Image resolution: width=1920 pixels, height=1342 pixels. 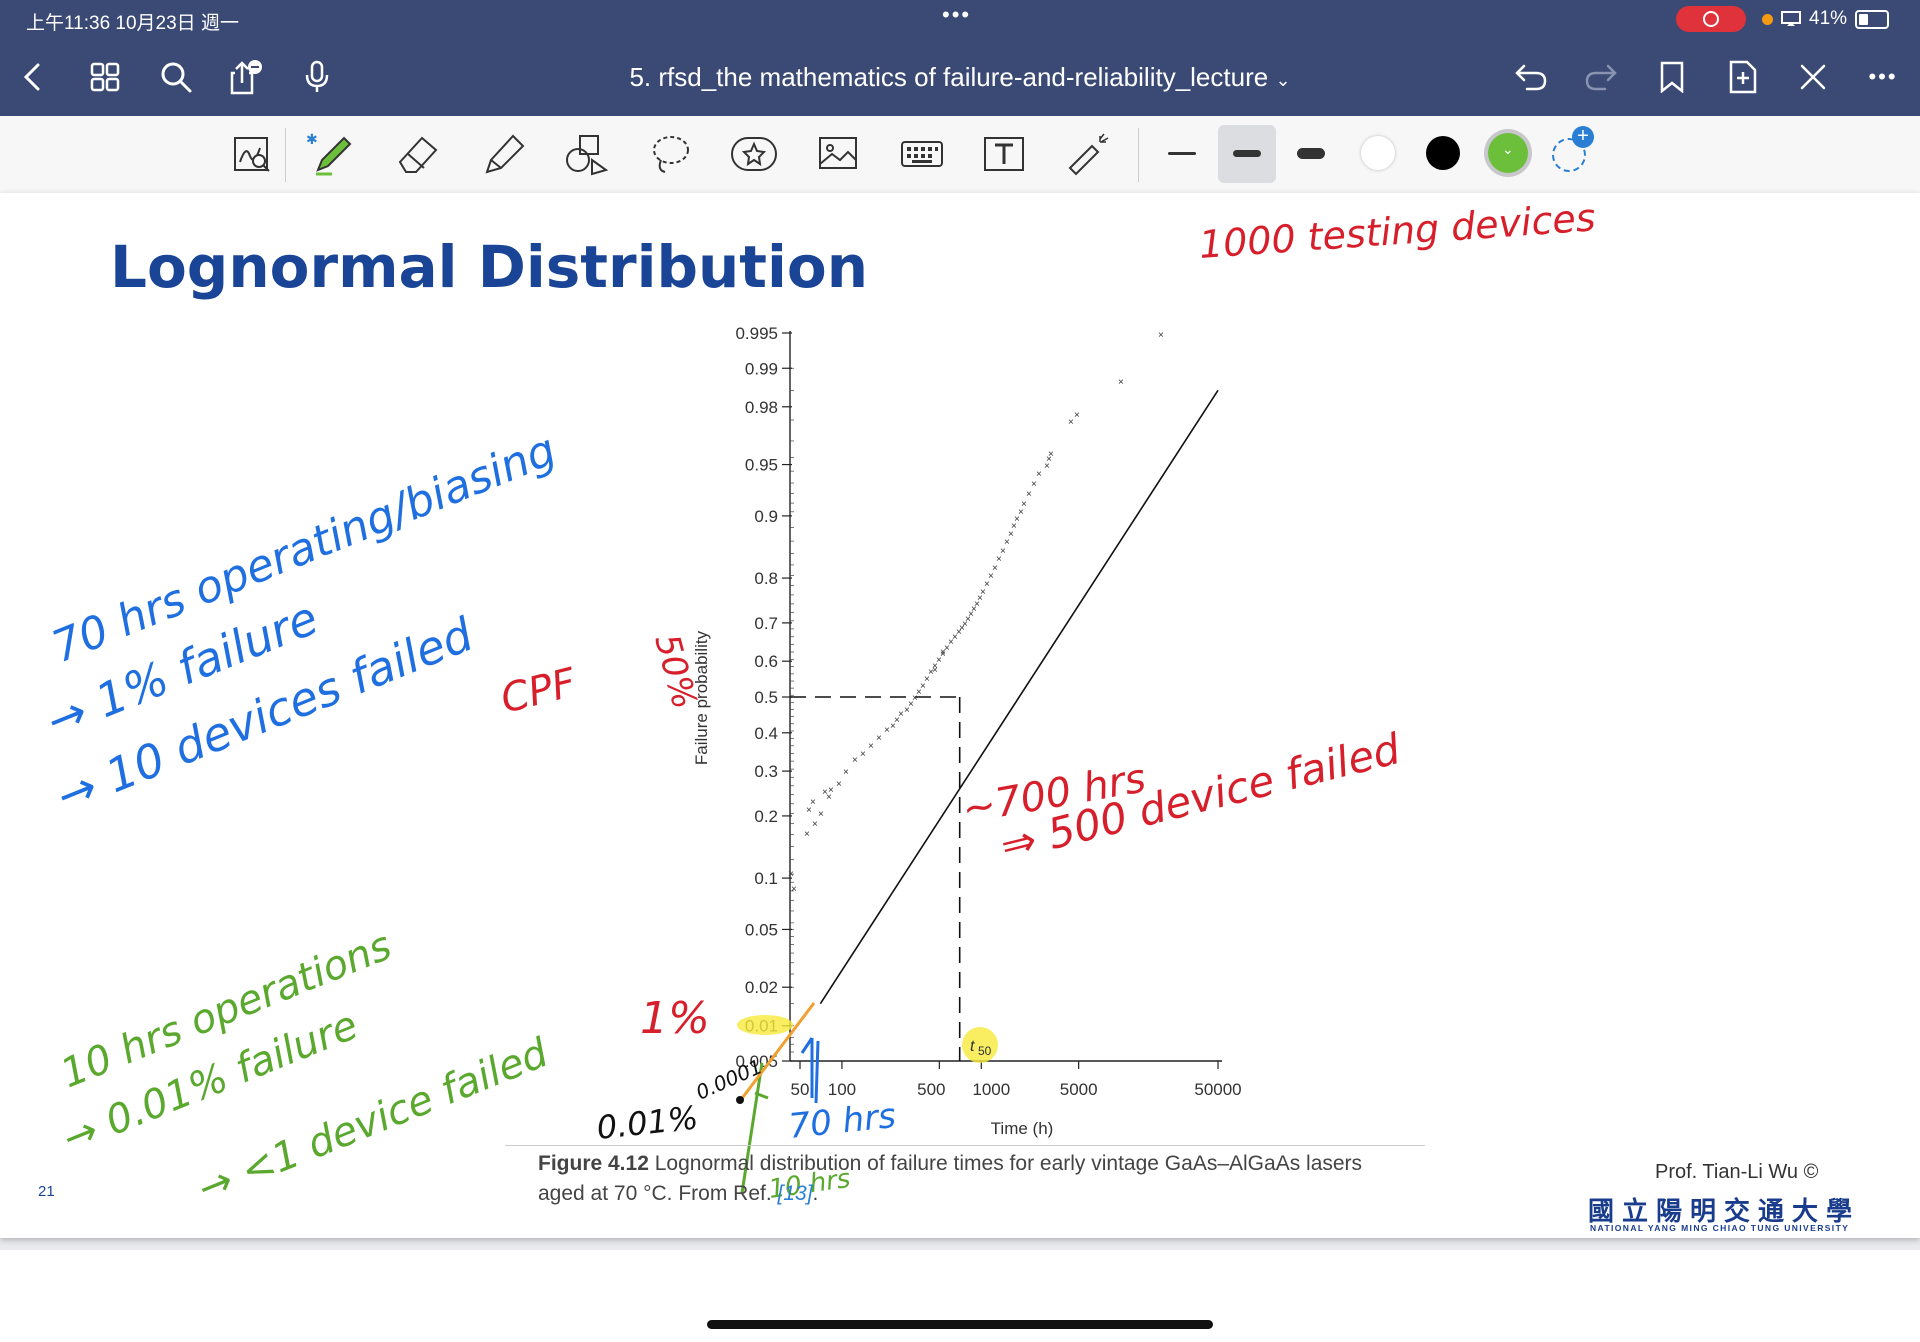 I want to click on text-box-icon, so click(x=1004, y=154).